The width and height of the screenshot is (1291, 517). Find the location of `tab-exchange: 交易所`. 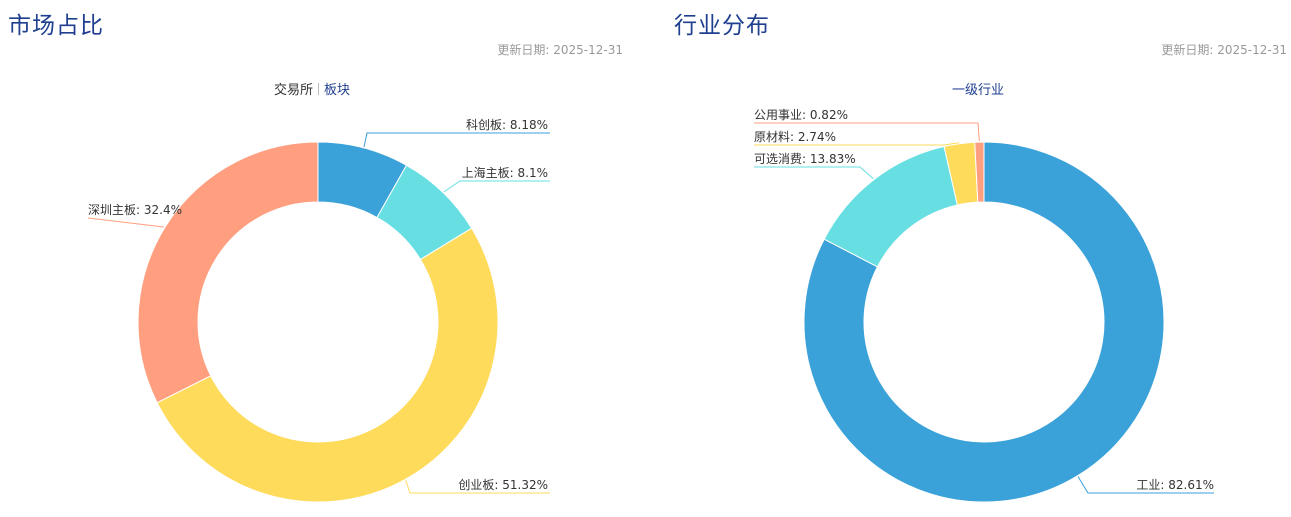

tab-exchange: 交易所 is located at coordinates (294, 90).